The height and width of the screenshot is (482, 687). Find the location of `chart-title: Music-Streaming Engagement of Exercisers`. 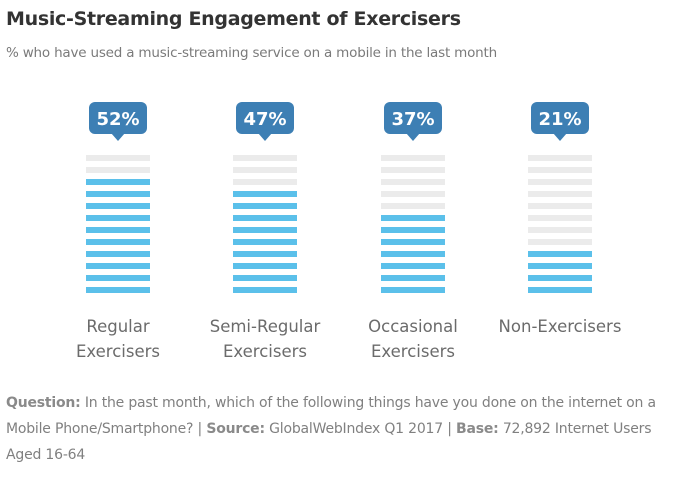

chart-title: Music-Streaming Engagement of Exercisers is located at coordinates (233, 19).